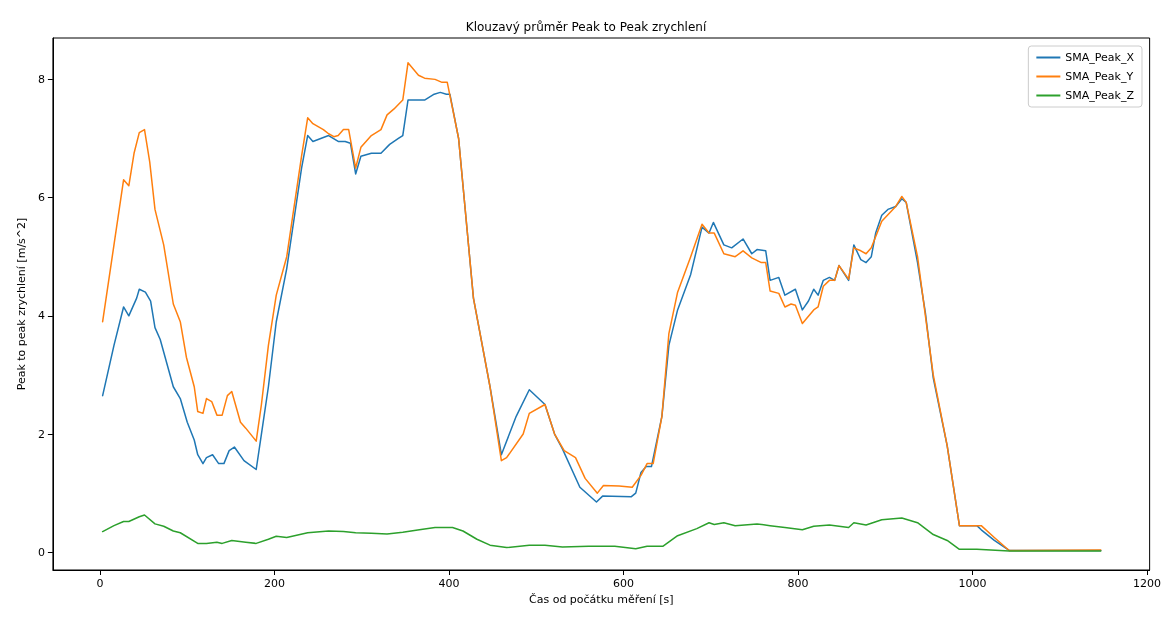 This screenshot has height=622, width=1172. What do you see at coordinates (41, 552) in the screenshot?
I see `y-tick-label: 0` at bounding box center [41, 552].